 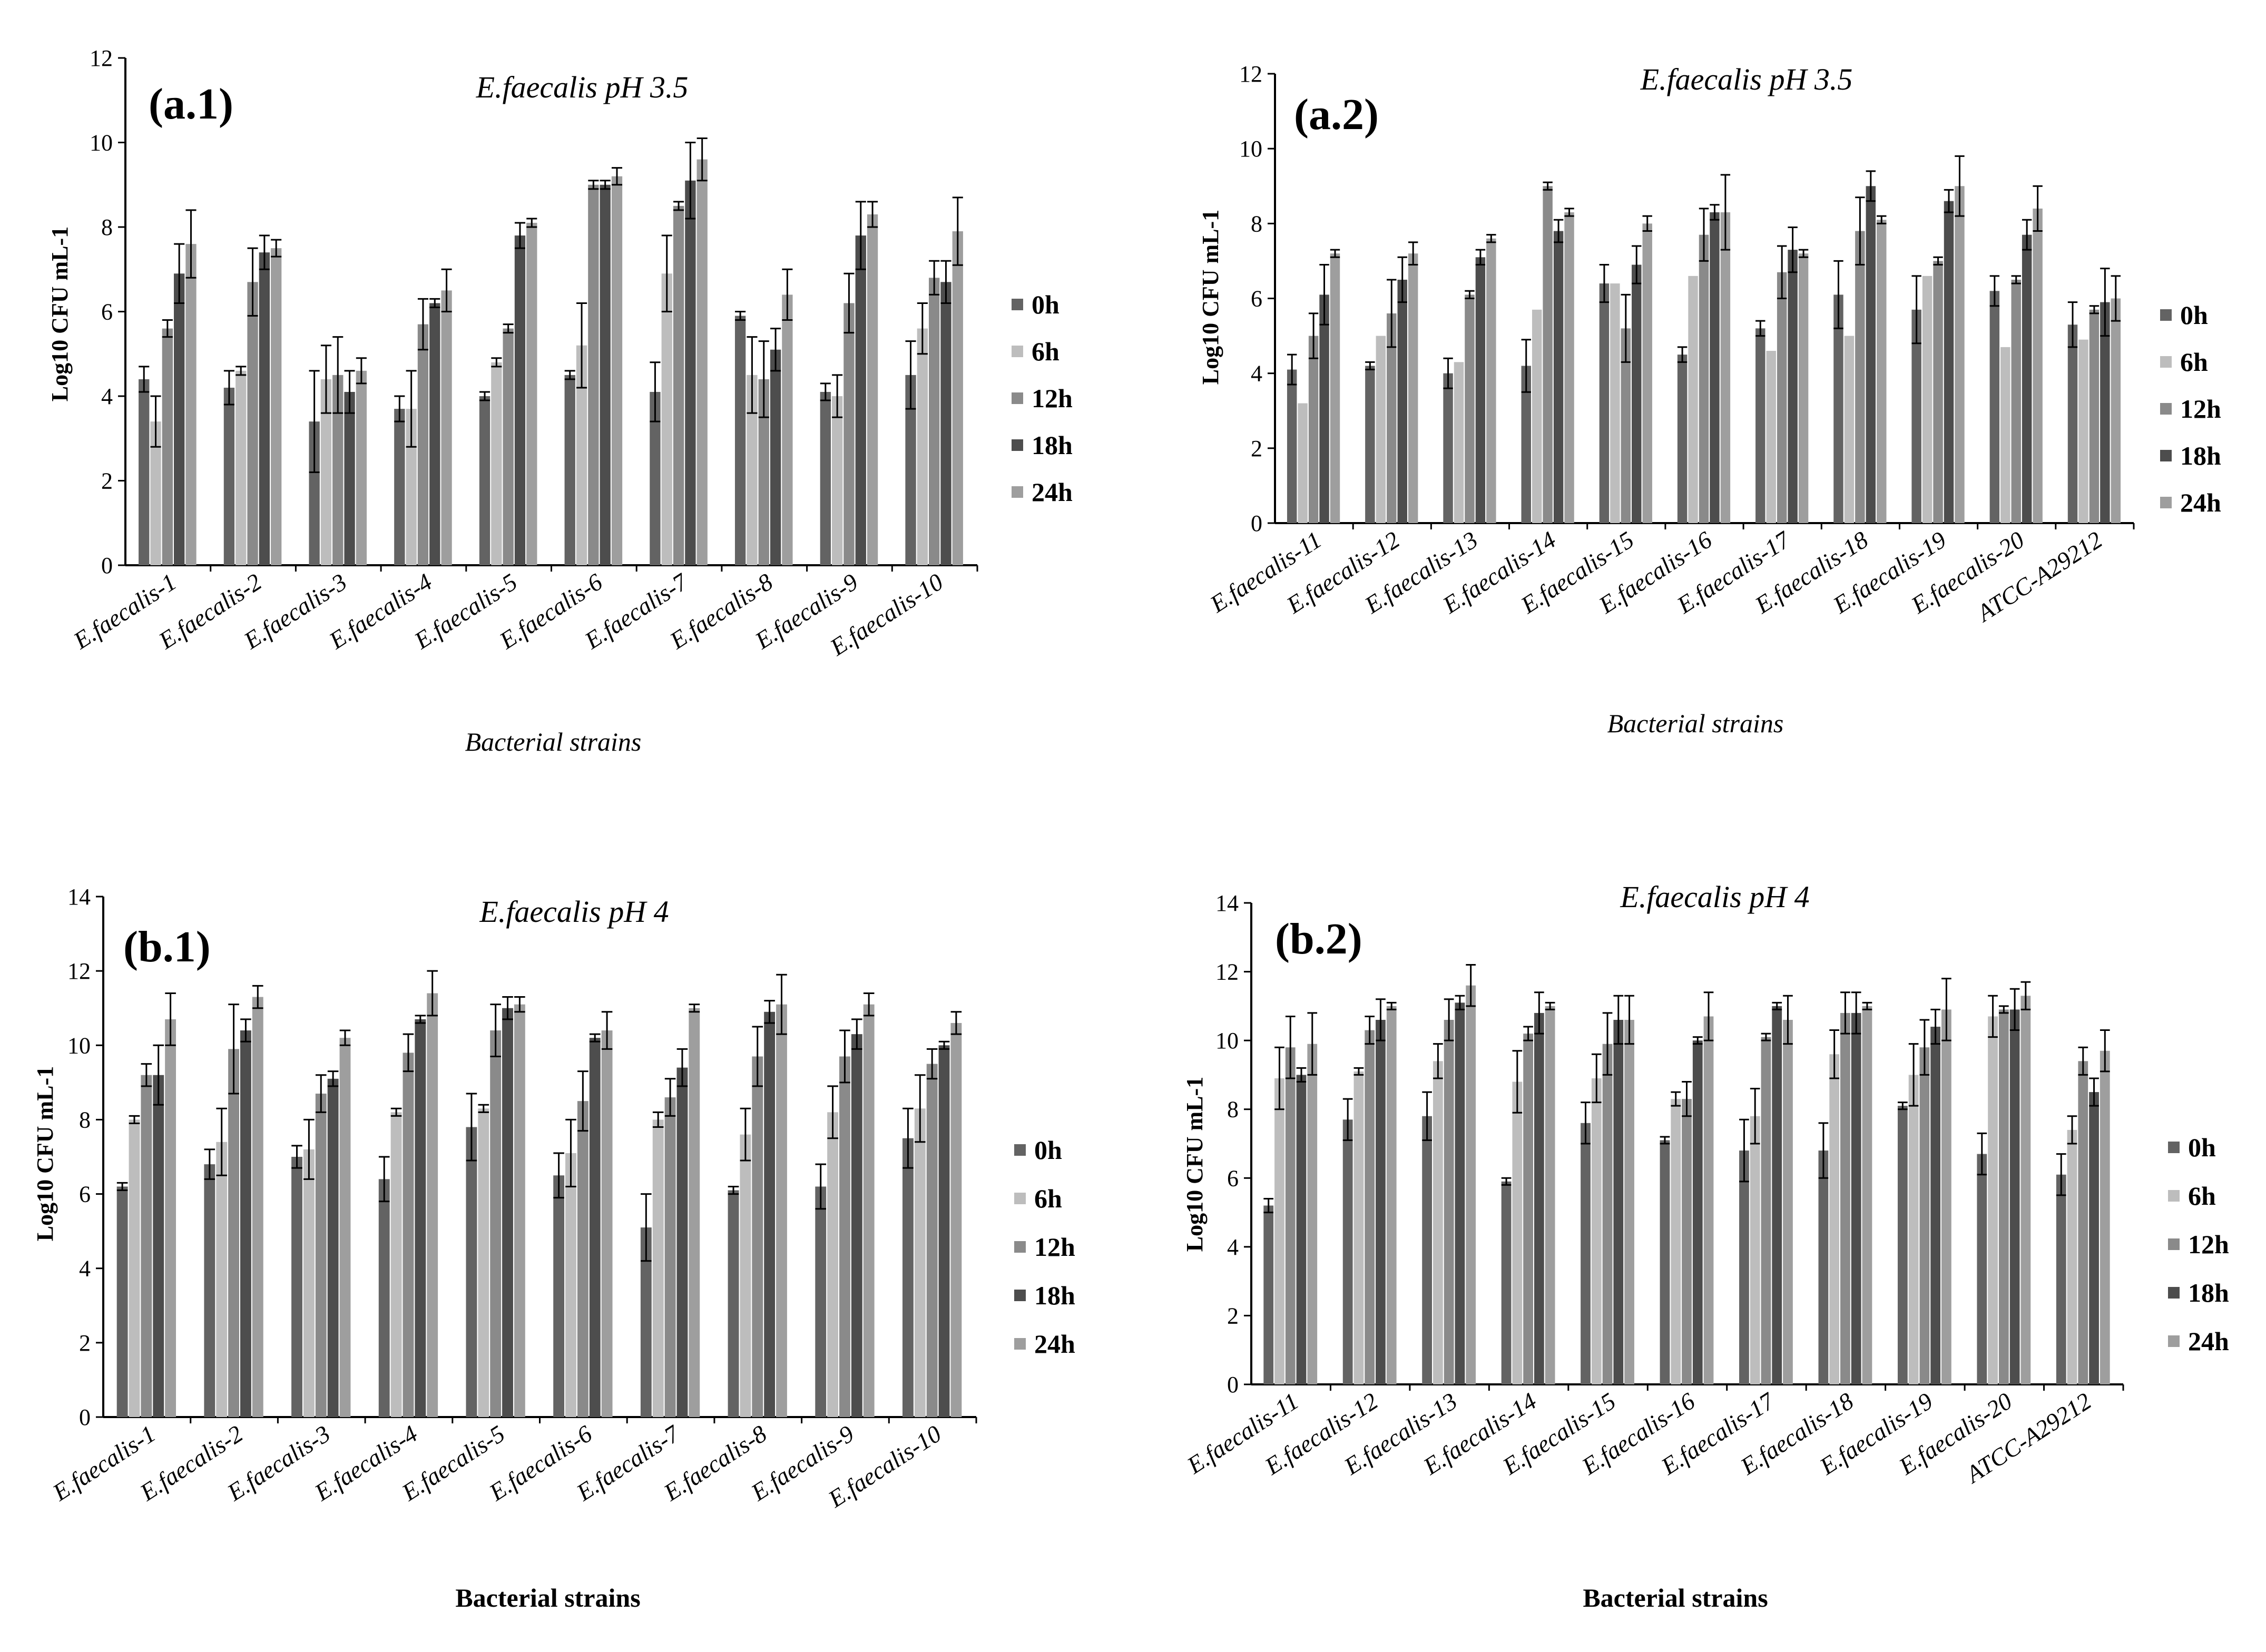 What do you see at coordinates (1856, 1198) in the screenshot?
I see `bar-18h-E.faecalis-18` at bounding box center [1856, 1198].